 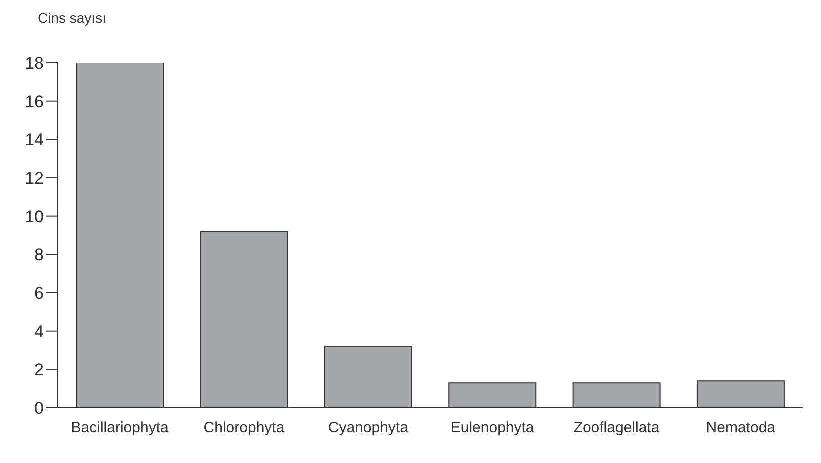 What do you see at coordinates (369, 428) in the screenshot?
I see `x-tick-label: Cyanophyta` at bounding box center [369, 428].